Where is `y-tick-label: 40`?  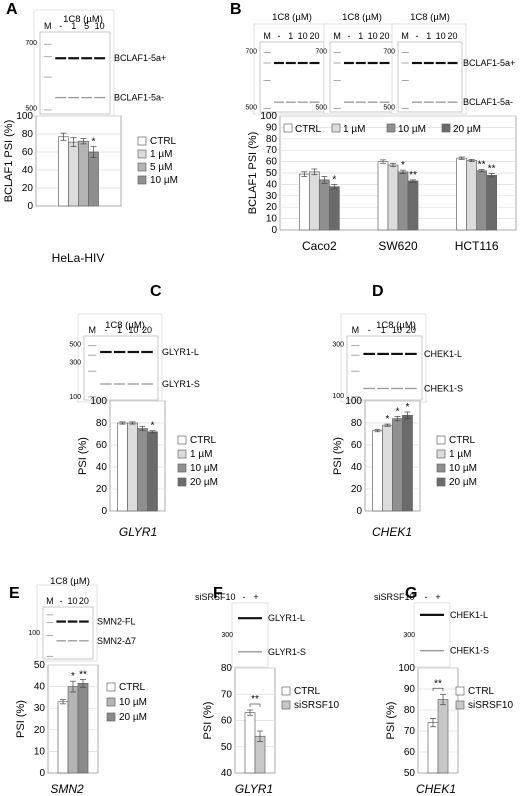
y-tick-label: 40 is located at coordinates (357, 467).